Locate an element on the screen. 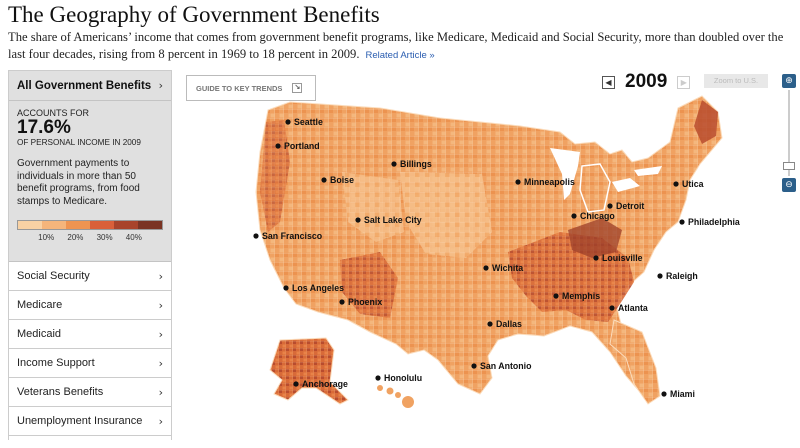  benefit-menu-item: Income Support › is located at coordinates (90, 363).